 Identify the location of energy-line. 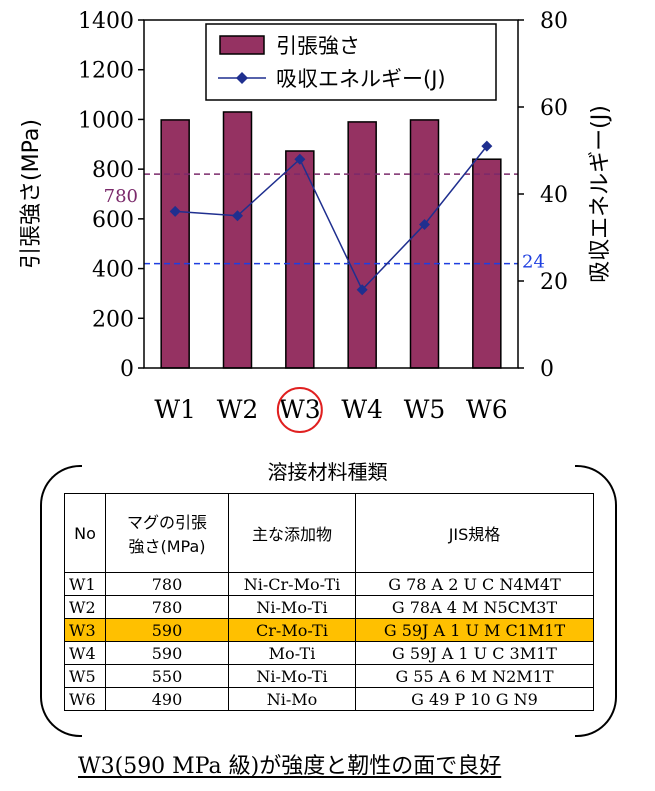
(331, 218).